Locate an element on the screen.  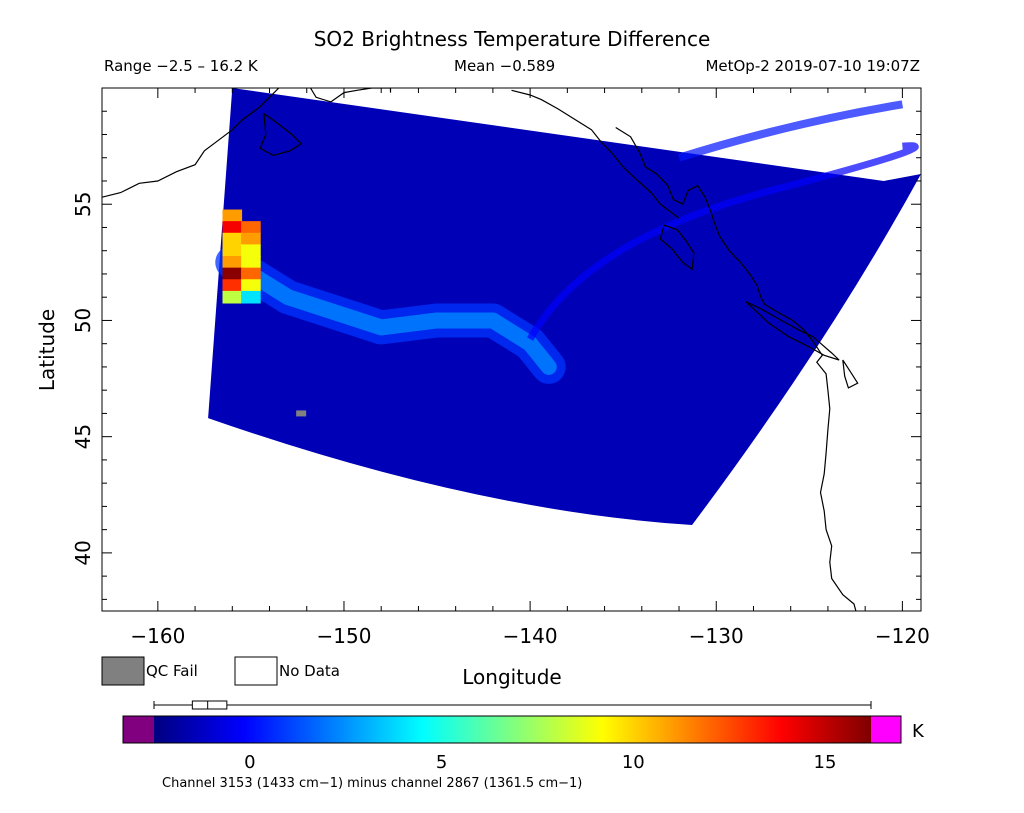
x-tick-label: −140 is located at coordinates (530, 636).